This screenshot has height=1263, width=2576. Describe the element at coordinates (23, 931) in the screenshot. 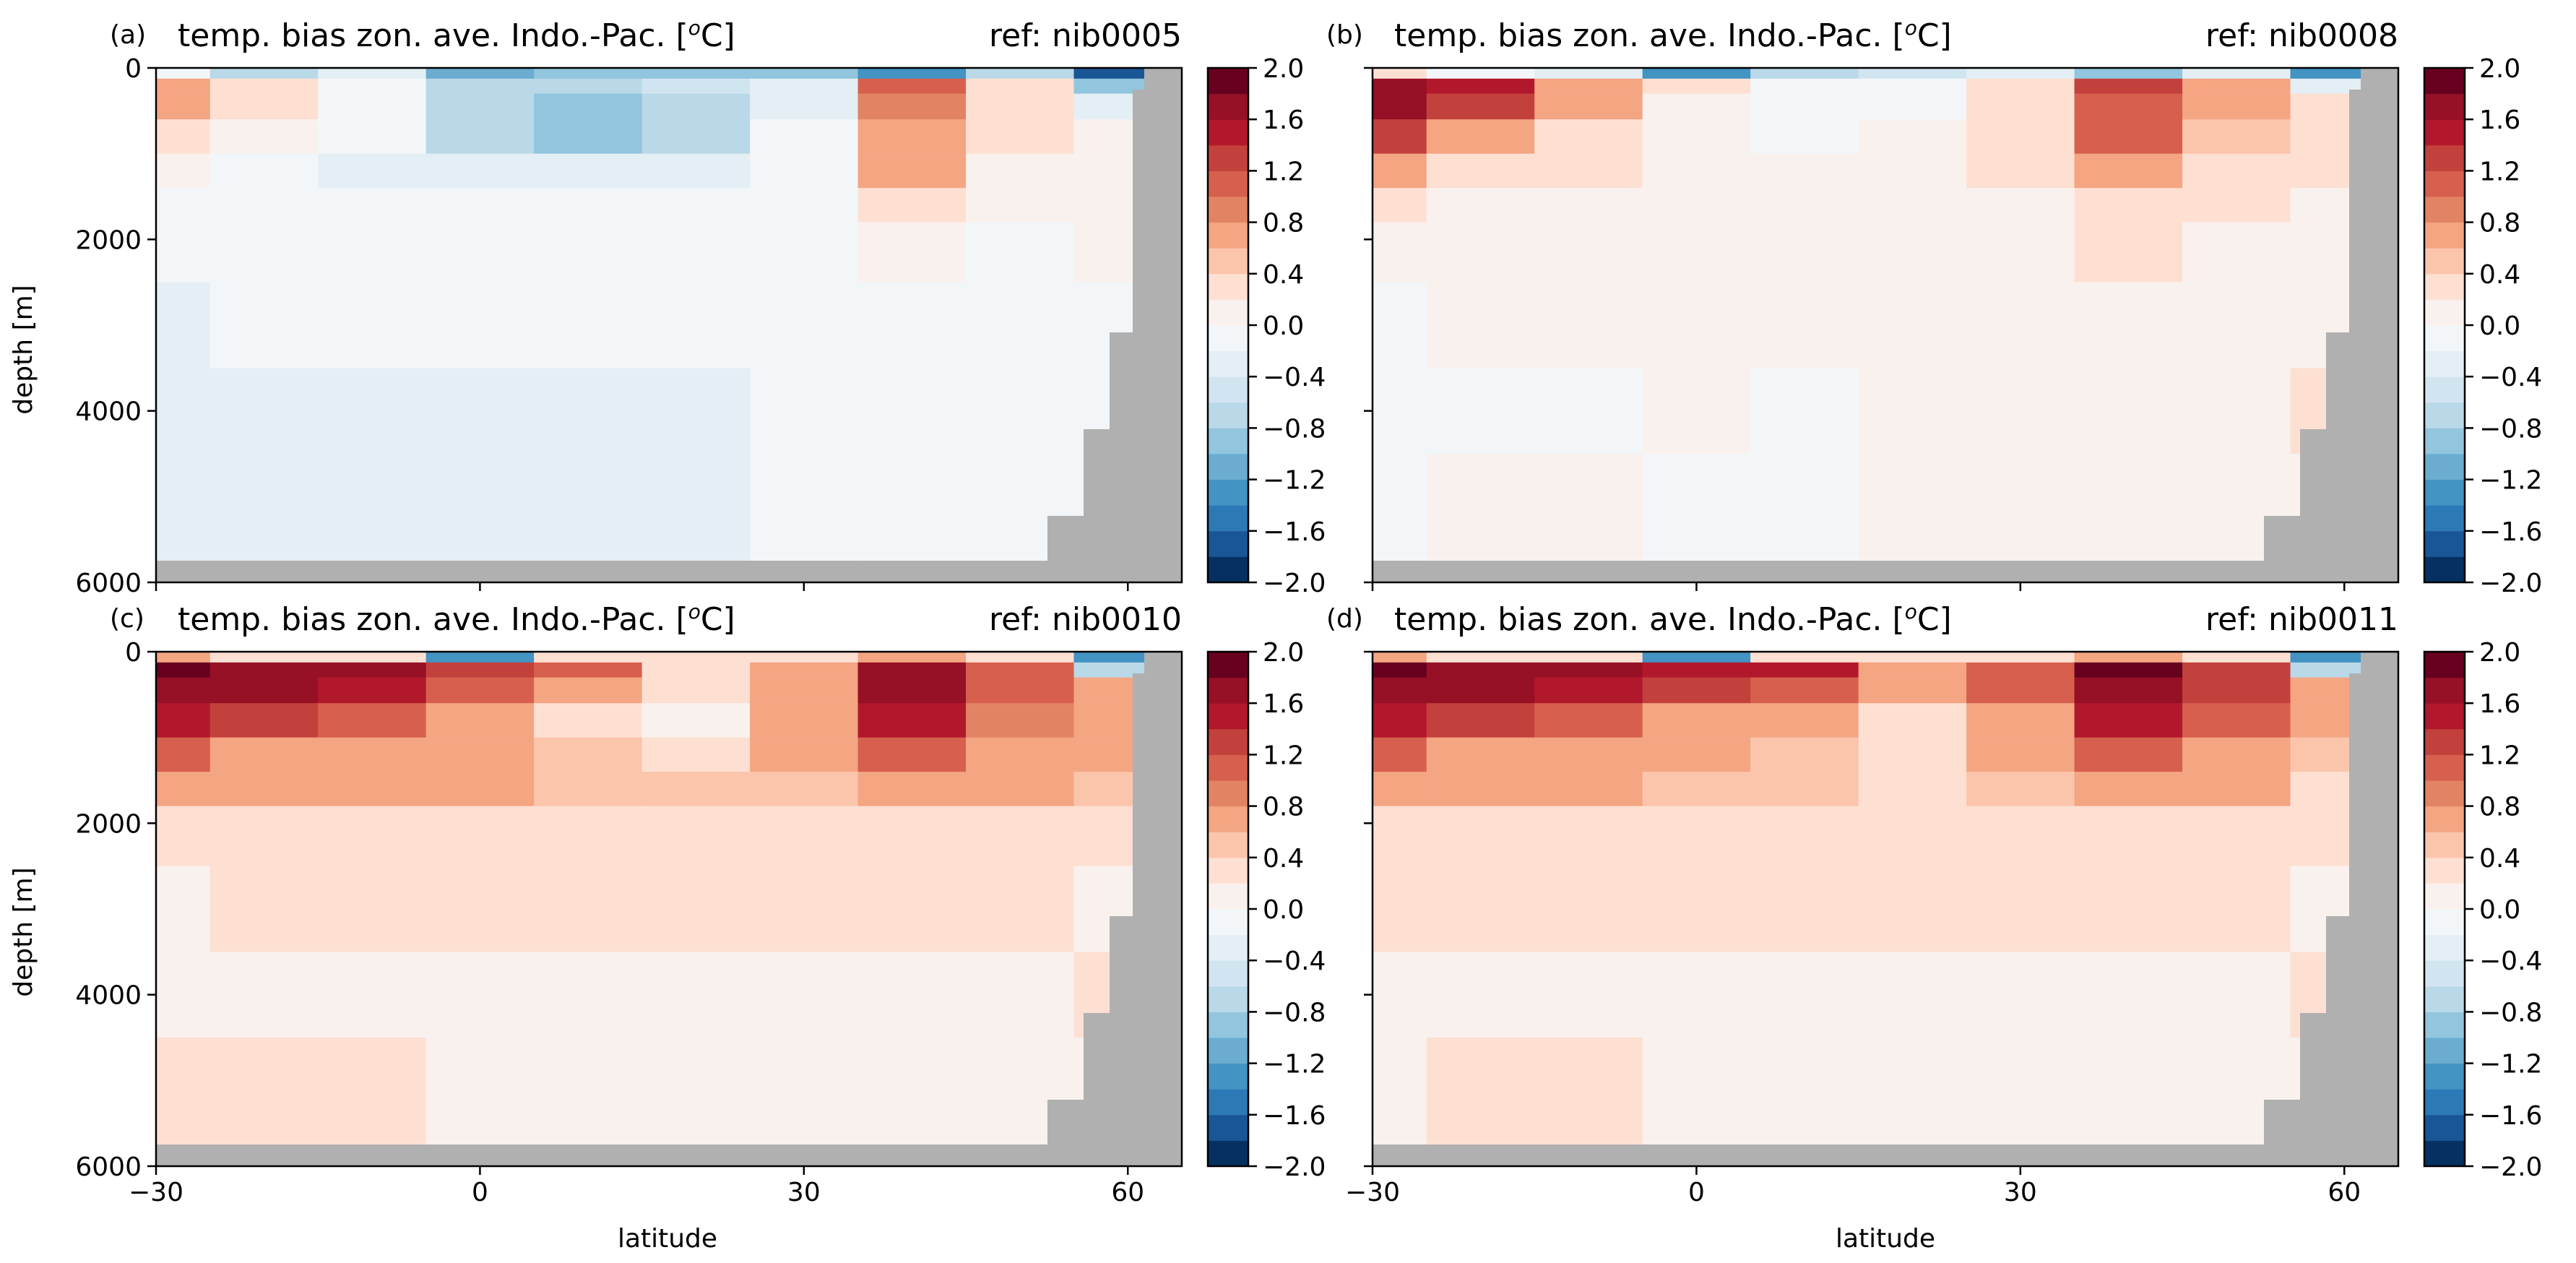

I see `figure-ylabel-bottom: depth [m]` at that location.